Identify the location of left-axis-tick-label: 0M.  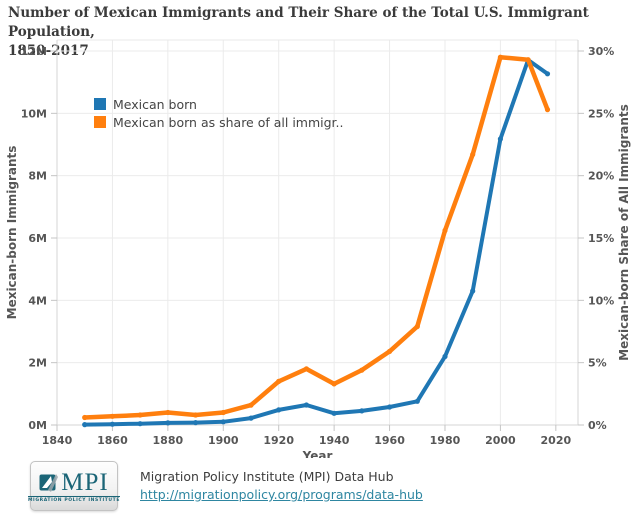
(37, 425).